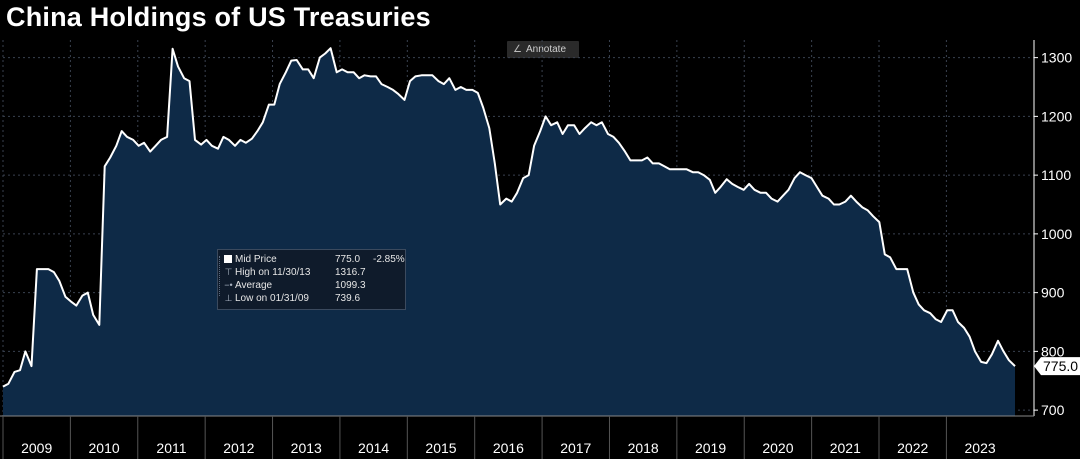 The image size is (1080, 459). Describe the element at coordinates (272, 298) in the screenshot. I see `legend-low-label: Low on 01/31/09` at that location.